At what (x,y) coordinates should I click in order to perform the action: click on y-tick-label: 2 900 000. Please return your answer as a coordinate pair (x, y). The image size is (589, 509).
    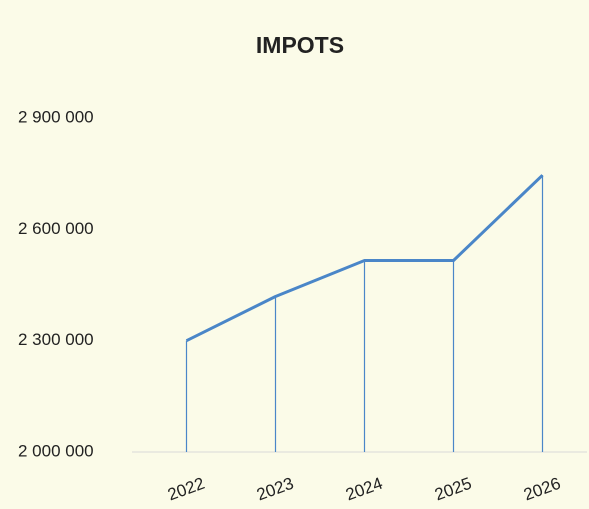
    Looking at the image, I should click on (56, 116).